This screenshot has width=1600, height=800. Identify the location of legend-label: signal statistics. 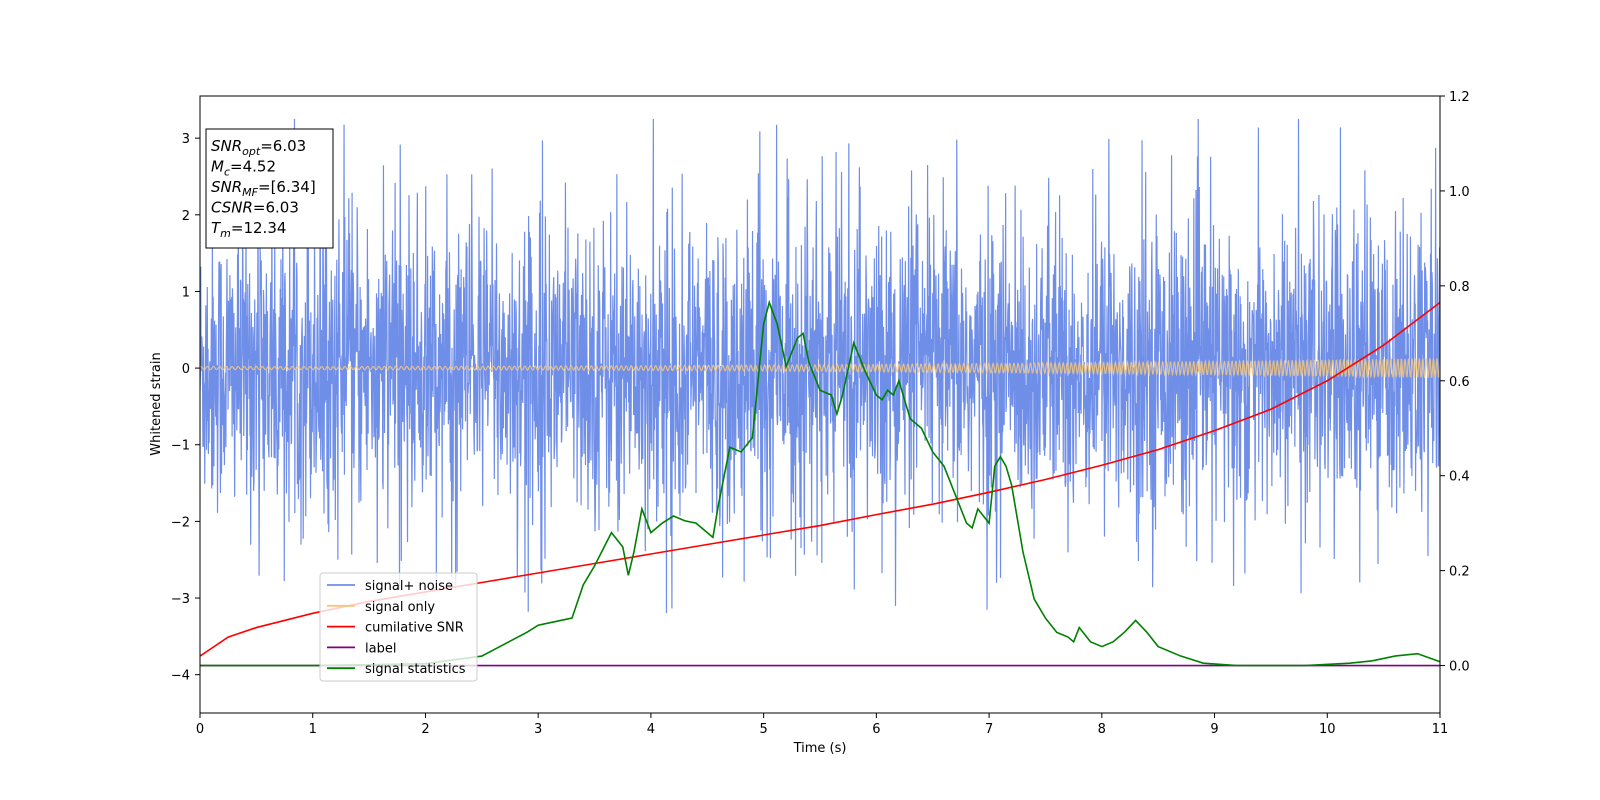
(415, 669).